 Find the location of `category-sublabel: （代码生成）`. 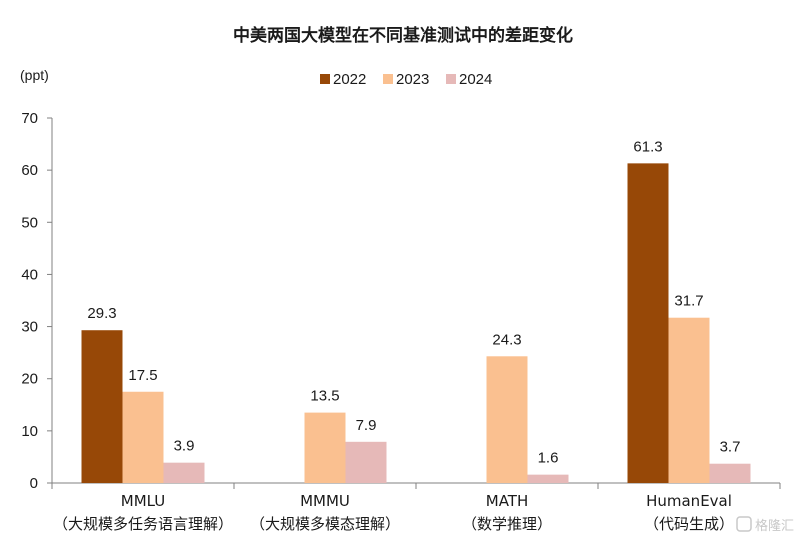

category-sublabel: （代码生成） is located at coordinates (689, 524).